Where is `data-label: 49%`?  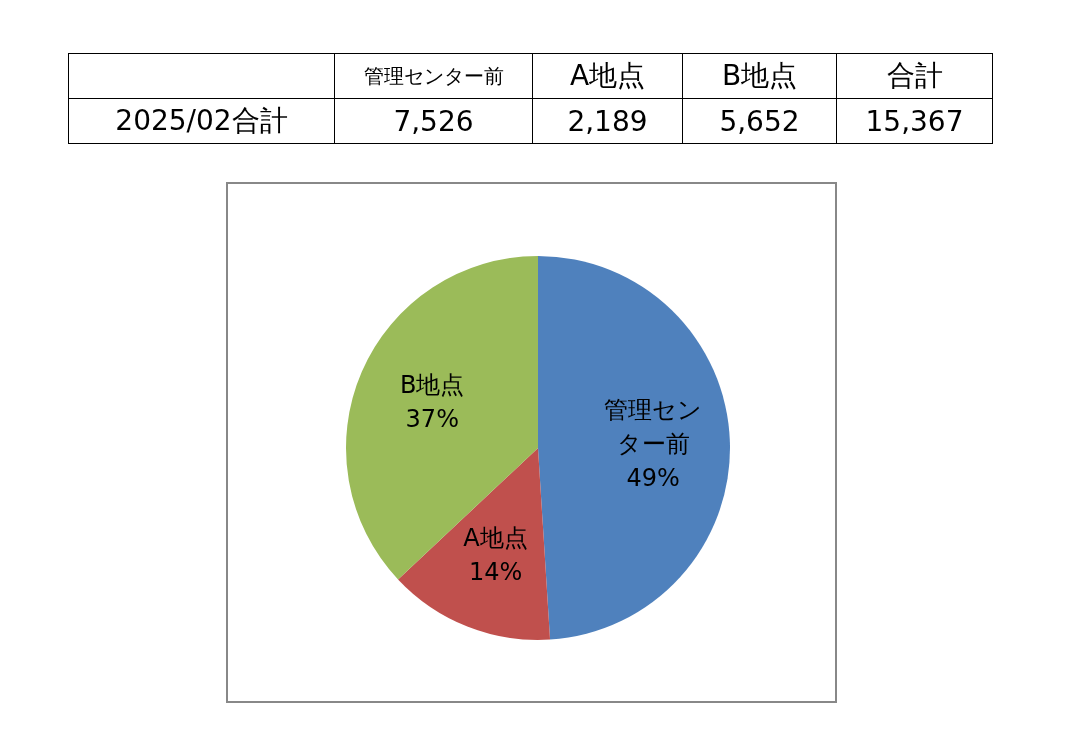 data-label: 49% is located at coordinates (653, 479).